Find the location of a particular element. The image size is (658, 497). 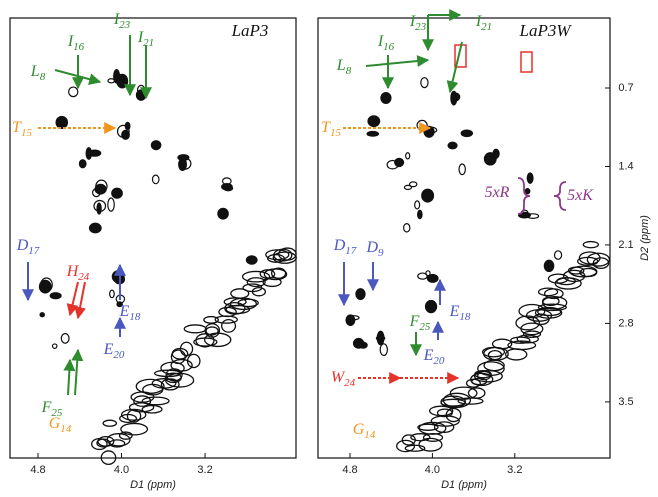

annotation: E20 is located at coordinates (114, 351).